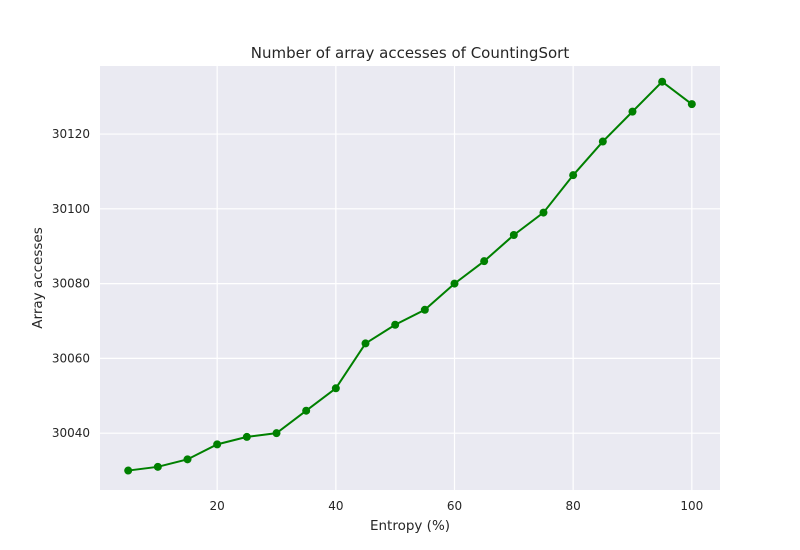 The image size is (800, 550). I want to click on x-tick-label: 80, so click(573, 506).